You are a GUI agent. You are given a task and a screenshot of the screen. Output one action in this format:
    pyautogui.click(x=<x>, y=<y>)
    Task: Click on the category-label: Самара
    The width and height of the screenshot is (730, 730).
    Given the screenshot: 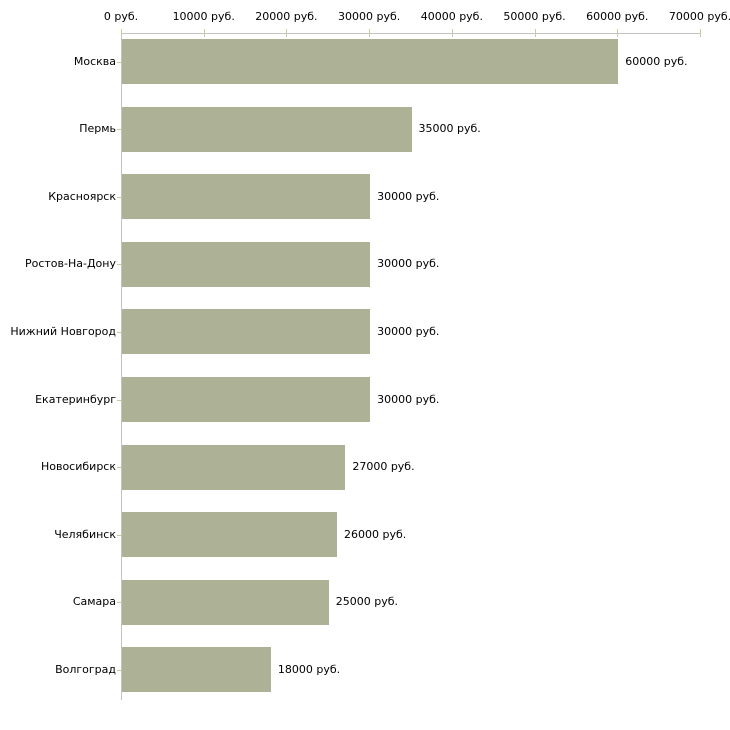 What is the action you would take?
    pyautogui.click(x=94, y=602)
    